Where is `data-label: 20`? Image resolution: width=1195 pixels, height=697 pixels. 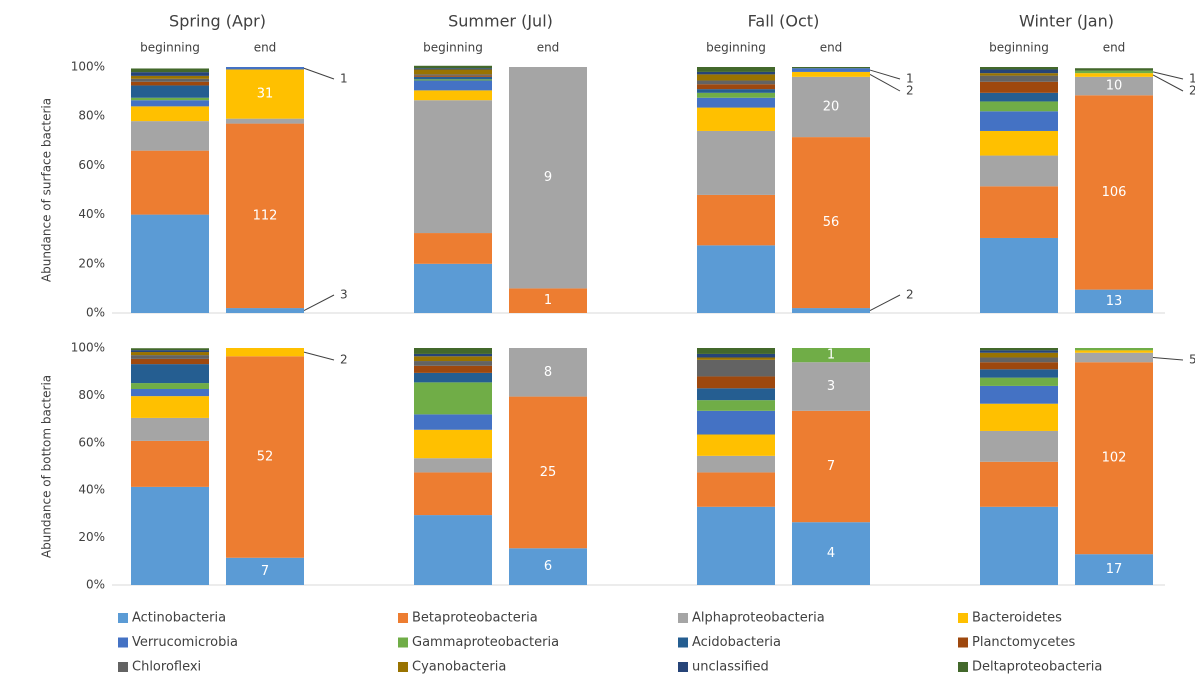
data-label: 20 is located at coordinates (831, 106).